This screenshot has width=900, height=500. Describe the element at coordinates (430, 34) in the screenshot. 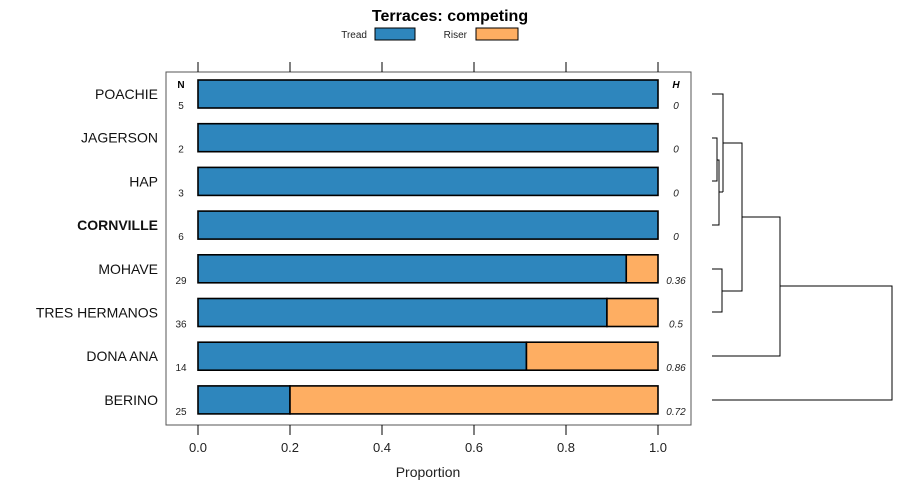

I see `legend: Tread Riser` at that location.